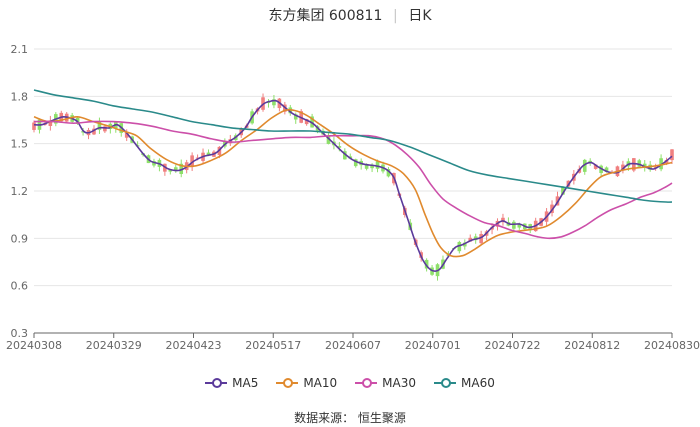  Describe the element at coordinates (114, 345) in the screenshot. I see `x-tick-label: 20240329` at that location.